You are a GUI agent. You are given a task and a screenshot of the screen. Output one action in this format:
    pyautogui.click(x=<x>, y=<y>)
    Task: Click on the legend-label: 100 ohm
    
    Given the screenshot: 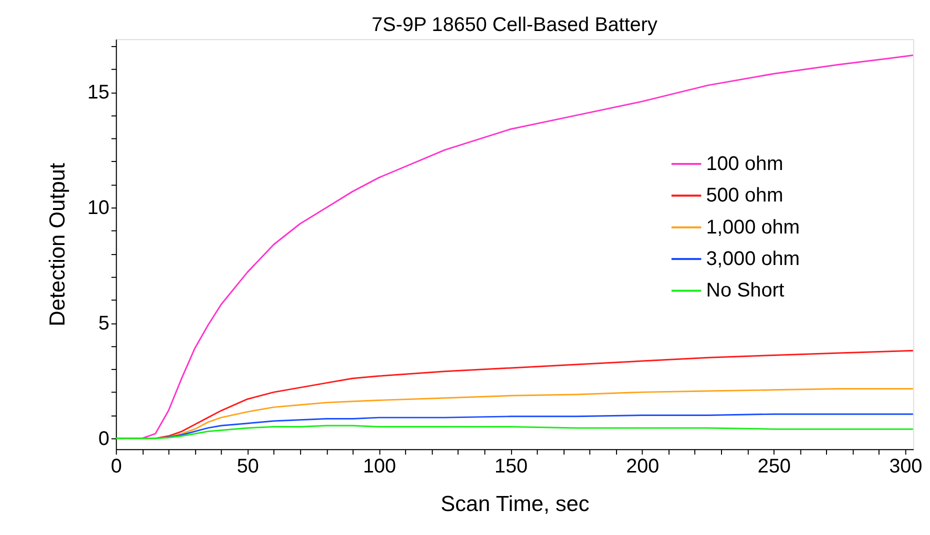 What is the action you would take?
    pyautogui.click(x=745, y=163)
    